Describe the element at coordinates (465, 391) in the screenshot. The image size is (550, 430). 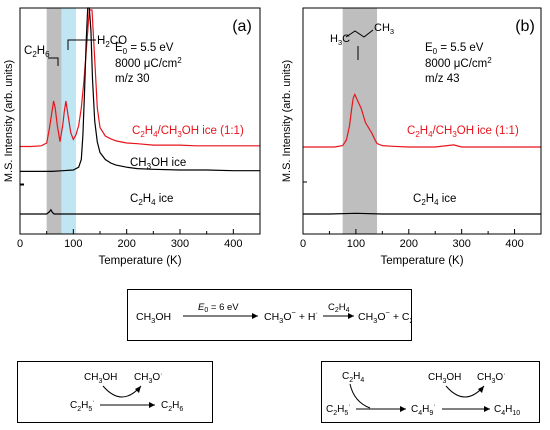
I see `right-curved-arrow-icon` at that location.